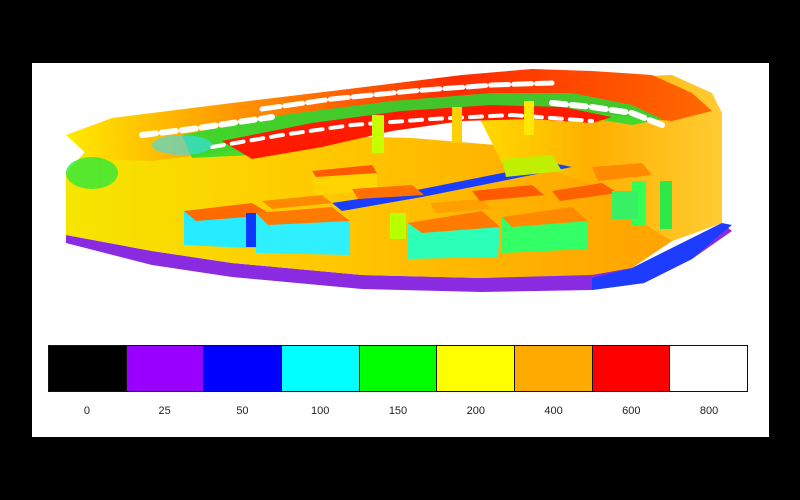 This screenshot has height=500, width=800. I want to click on legend-label-800: 800, so click(709, 411).